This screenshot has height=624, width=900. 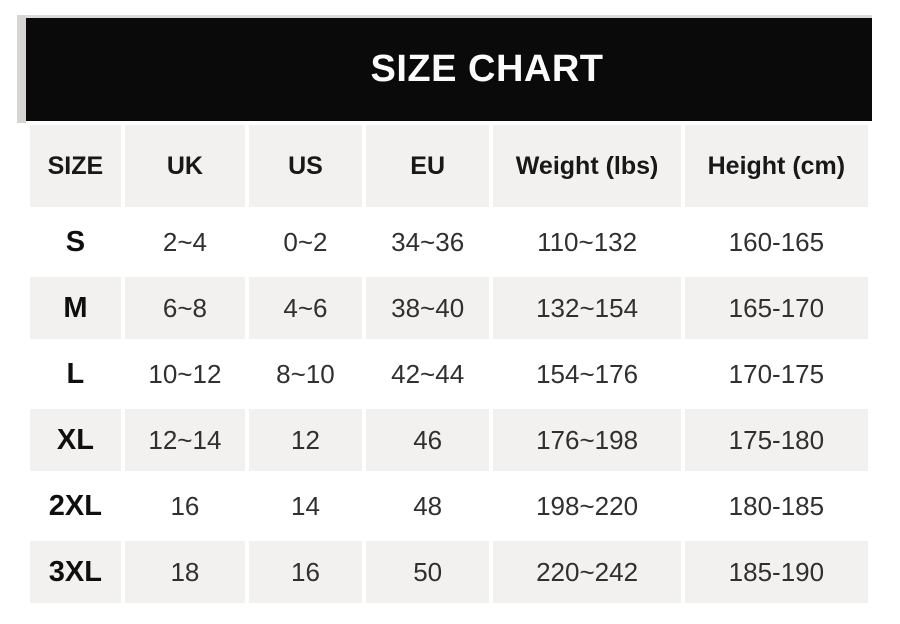 I want to click on size-cell: XL, so click(x=75, y=440).